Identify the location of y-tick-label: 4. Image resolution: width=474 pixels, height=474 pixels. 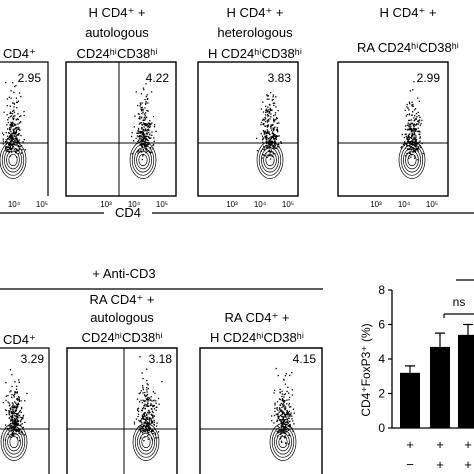
(381, 359).